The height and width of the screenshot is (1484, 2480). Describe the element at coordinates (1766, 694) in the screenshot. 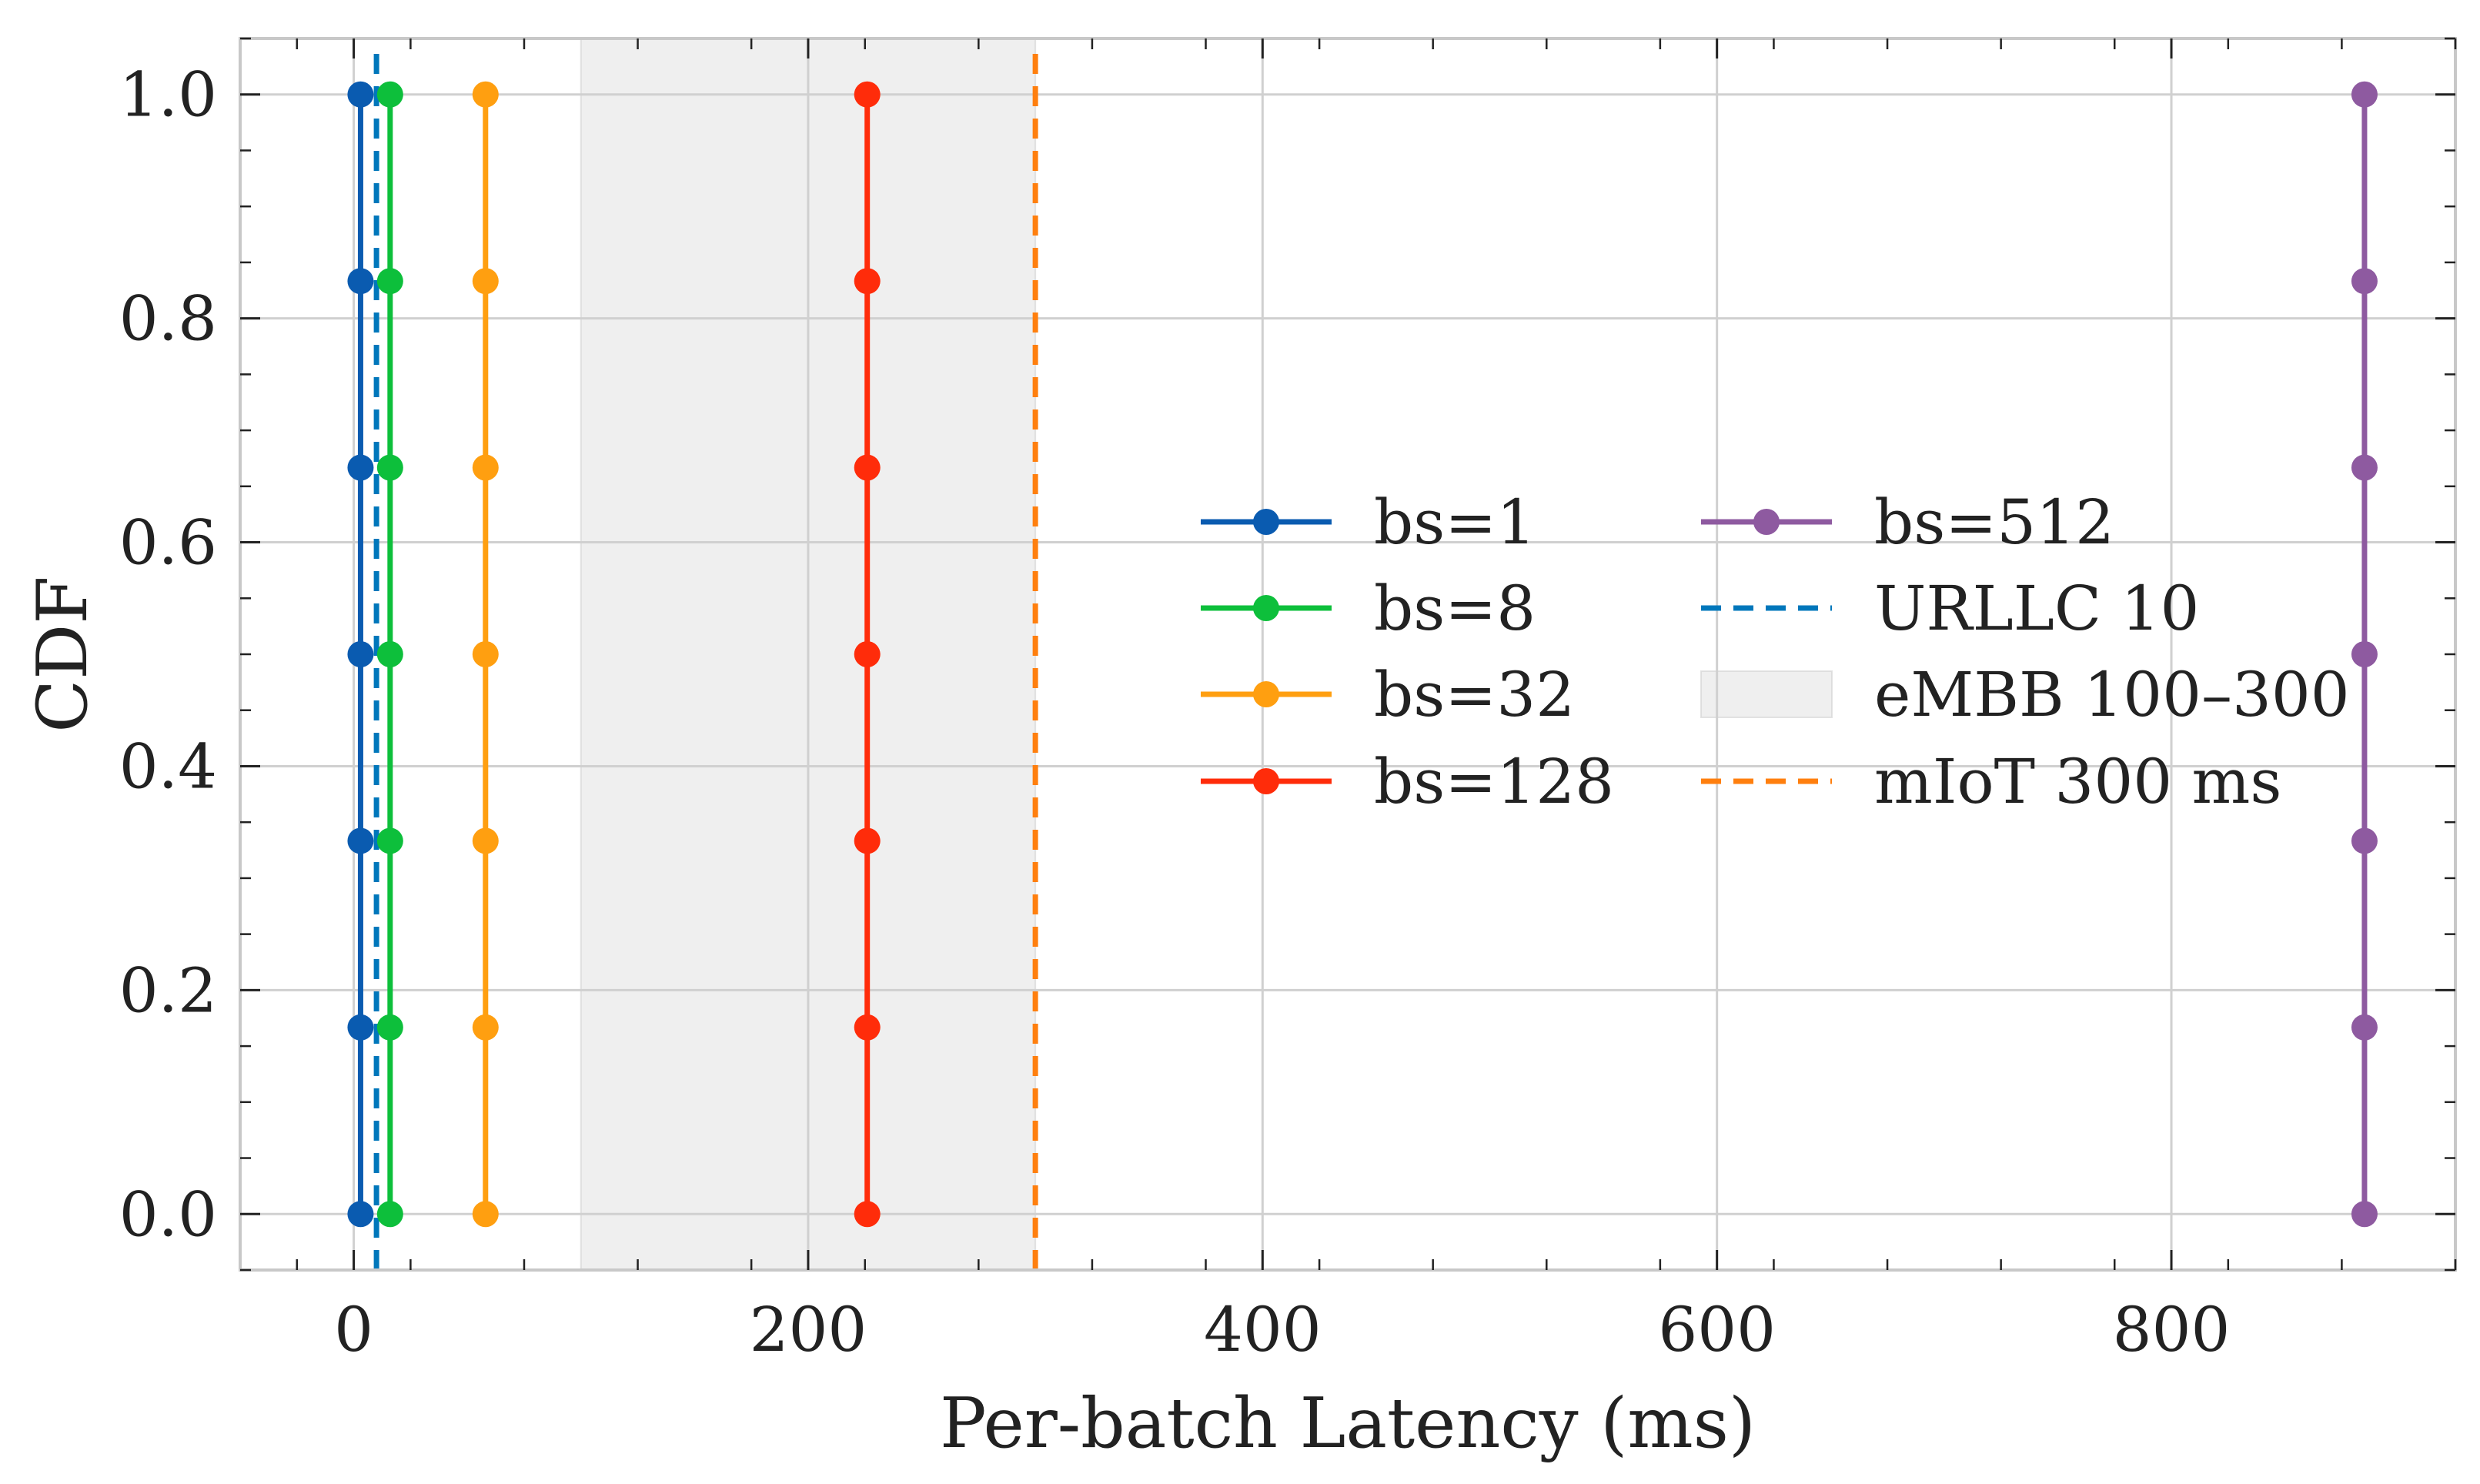

I see `legend-marker` at that location.